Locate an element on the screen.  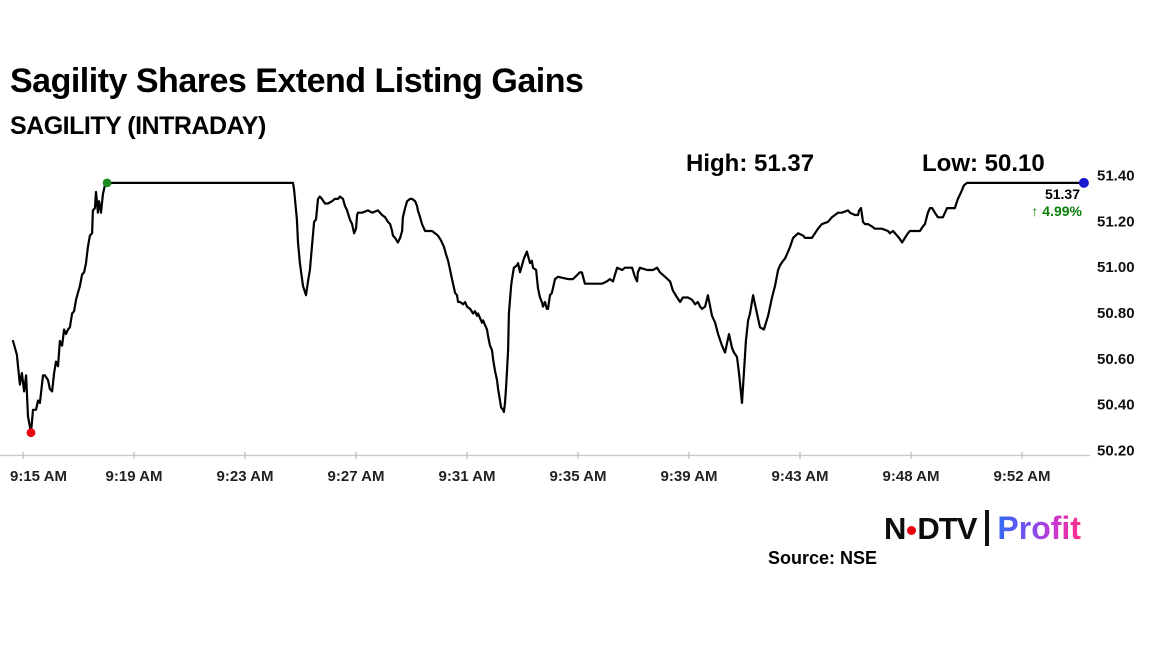
x-tick-label: 9:27 AM is located at coordinates (356, 476).